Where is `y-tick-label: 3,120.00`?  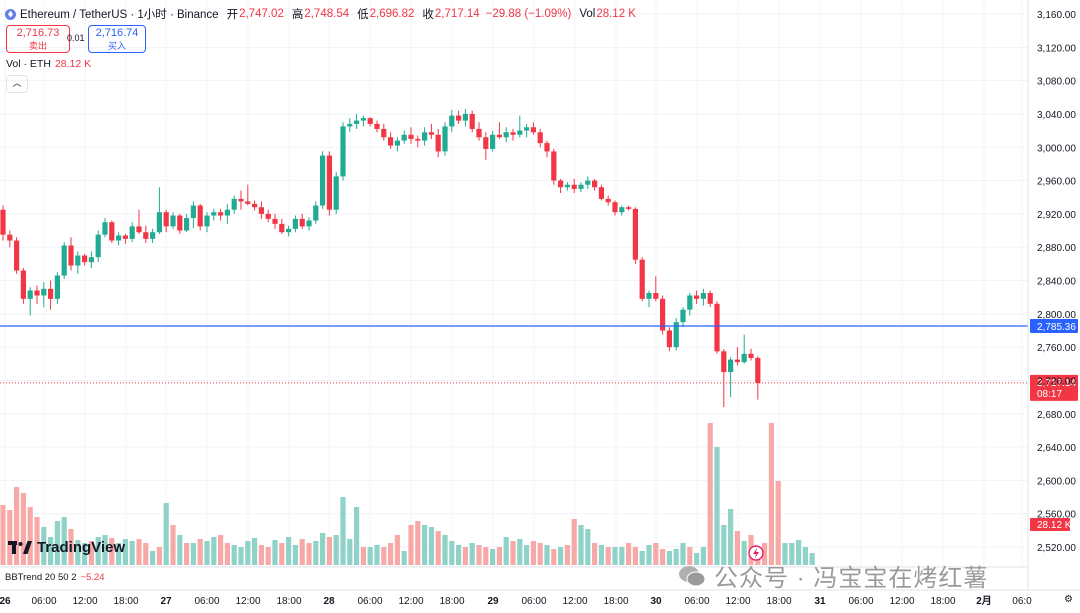
y-tick-label: 3,120.00 is located at coordinates (1056, 48).